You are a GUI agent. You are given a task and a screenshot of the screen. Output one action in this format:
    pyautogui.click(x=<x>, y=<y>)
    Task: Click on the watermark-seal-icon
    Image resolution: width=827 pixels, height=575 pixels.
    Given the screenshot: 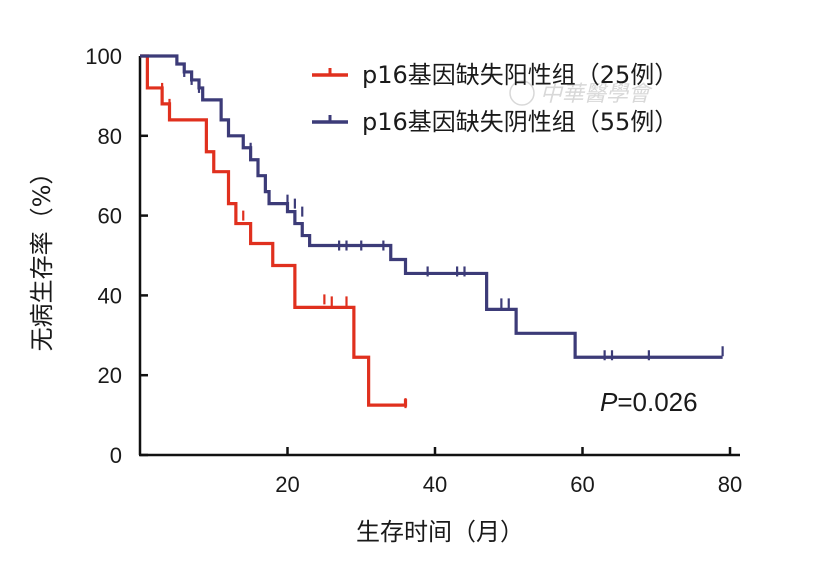 What is the action you would take?
    pyautogui.click(x=522, y=93)
    